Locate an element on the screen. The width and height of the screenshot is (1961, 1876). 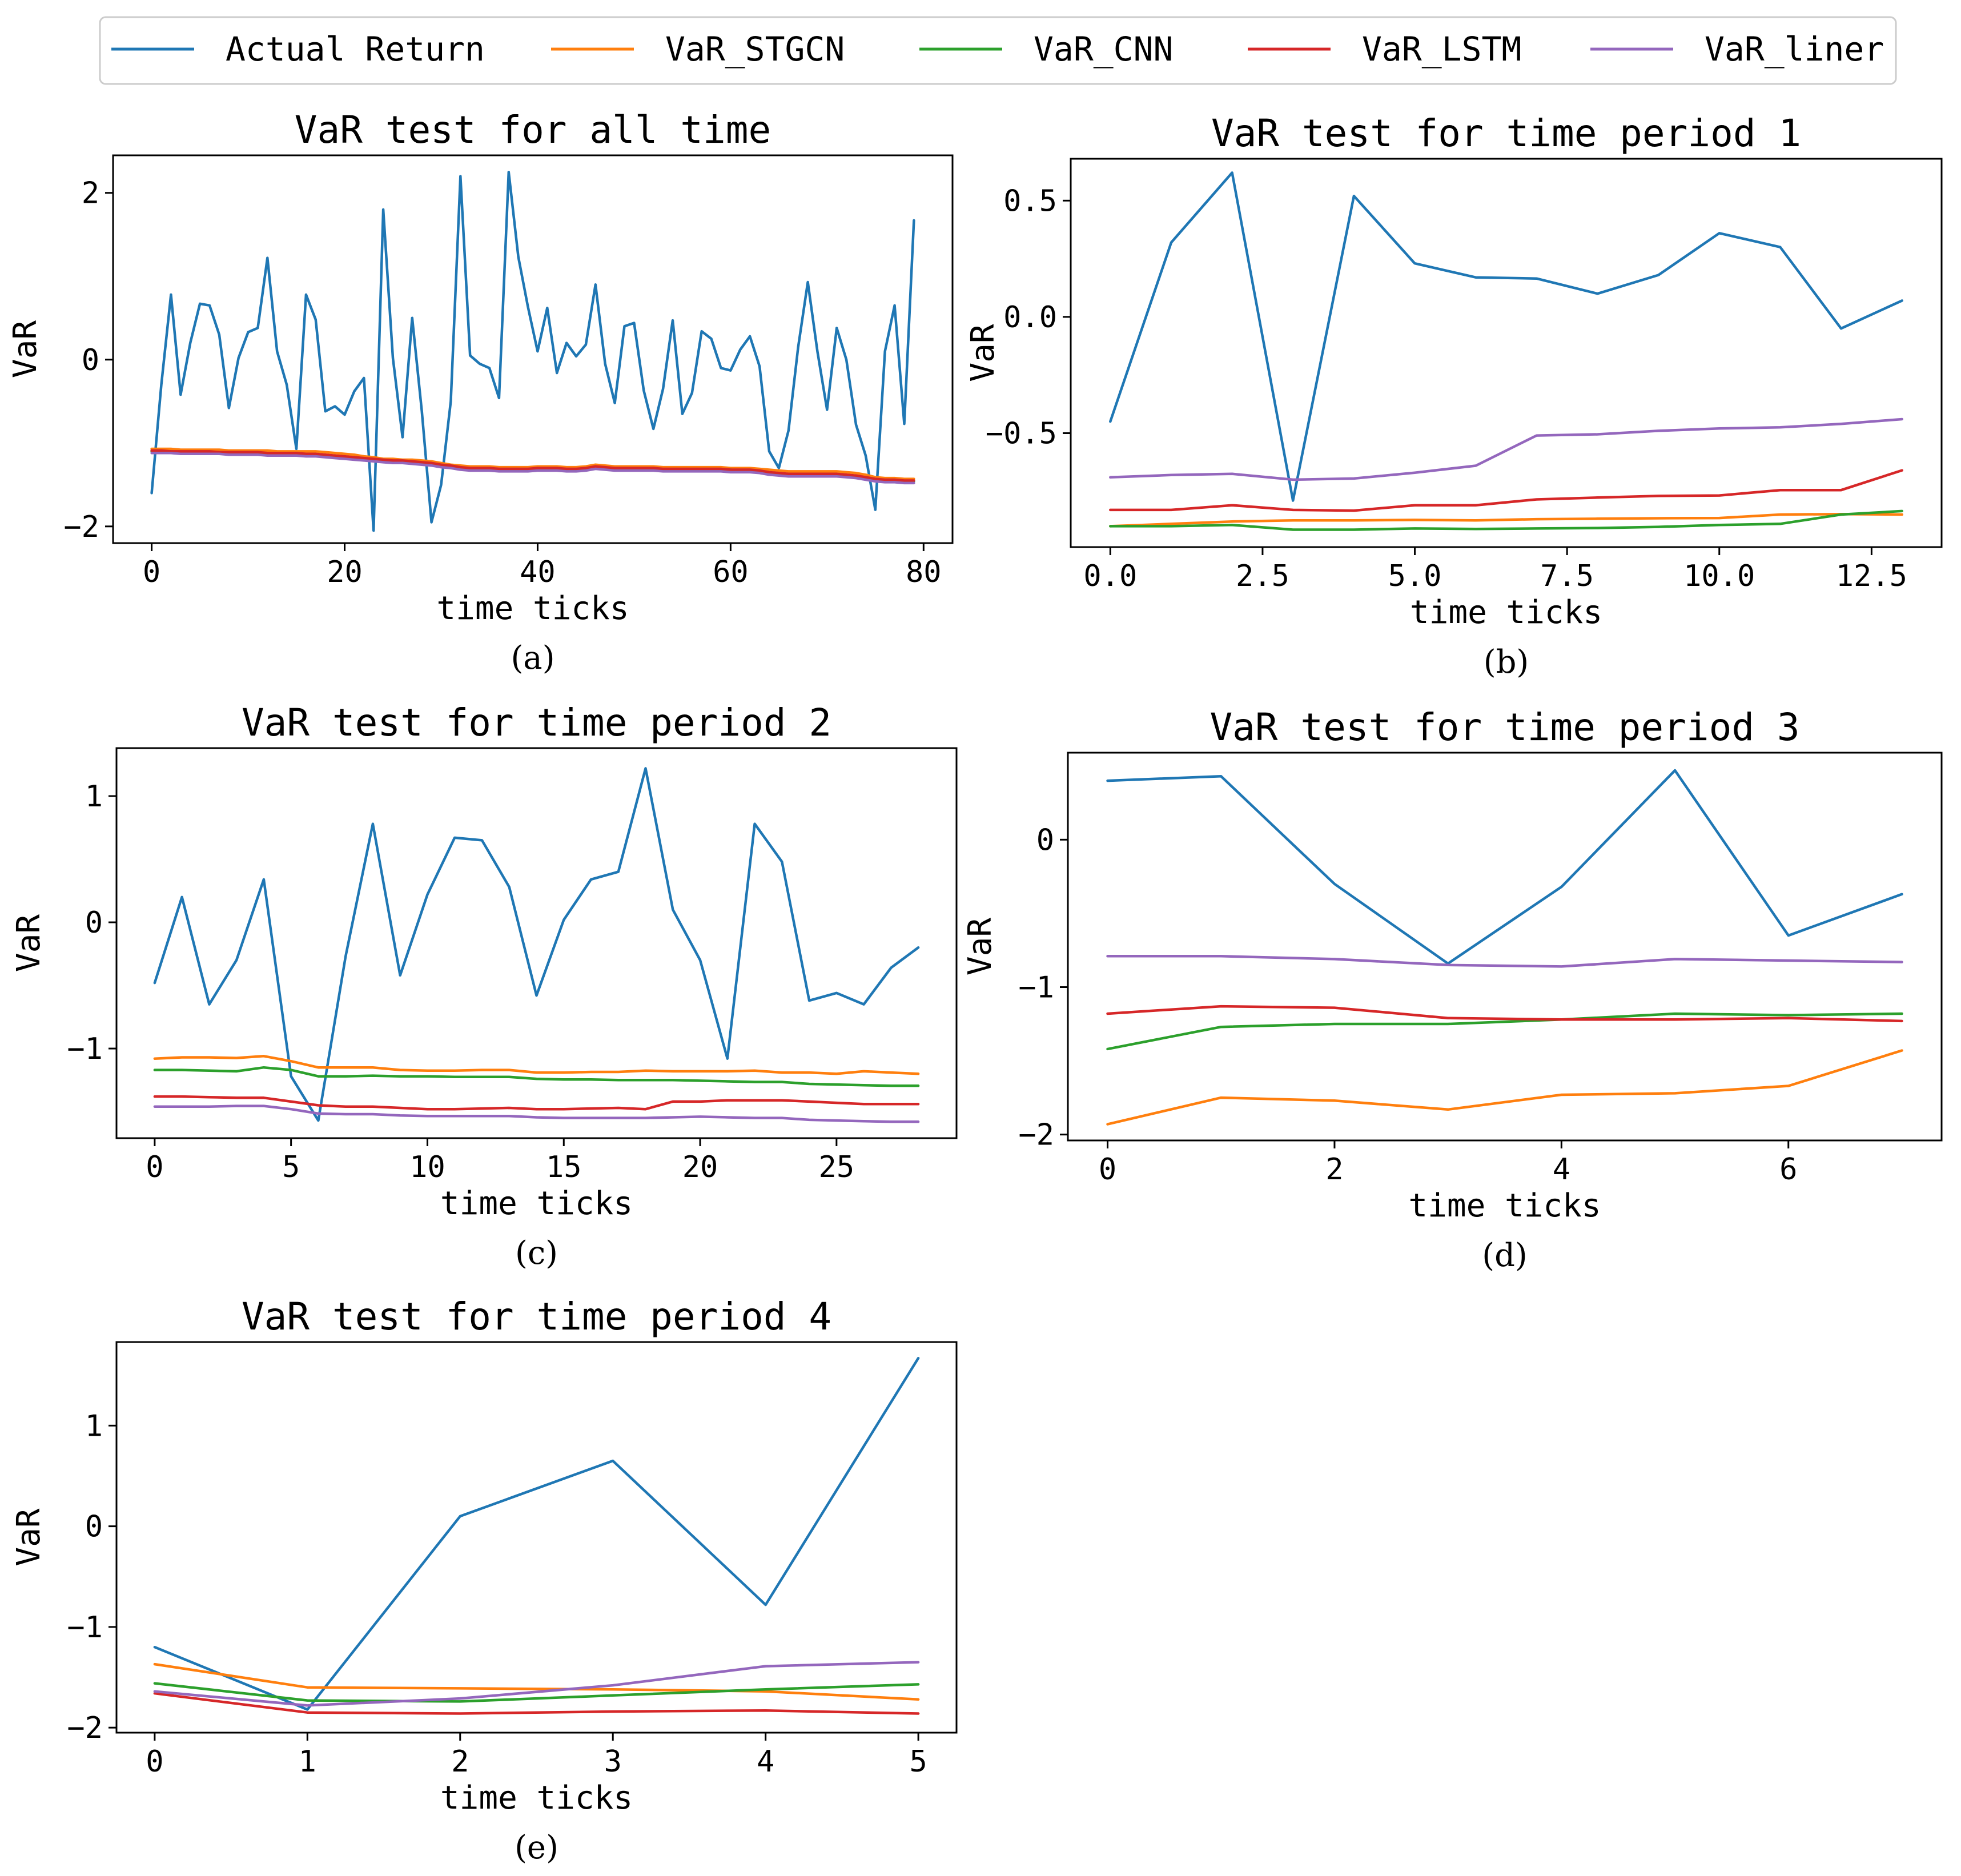
x-tick-label: 40 is located at coordinates (538, 572).